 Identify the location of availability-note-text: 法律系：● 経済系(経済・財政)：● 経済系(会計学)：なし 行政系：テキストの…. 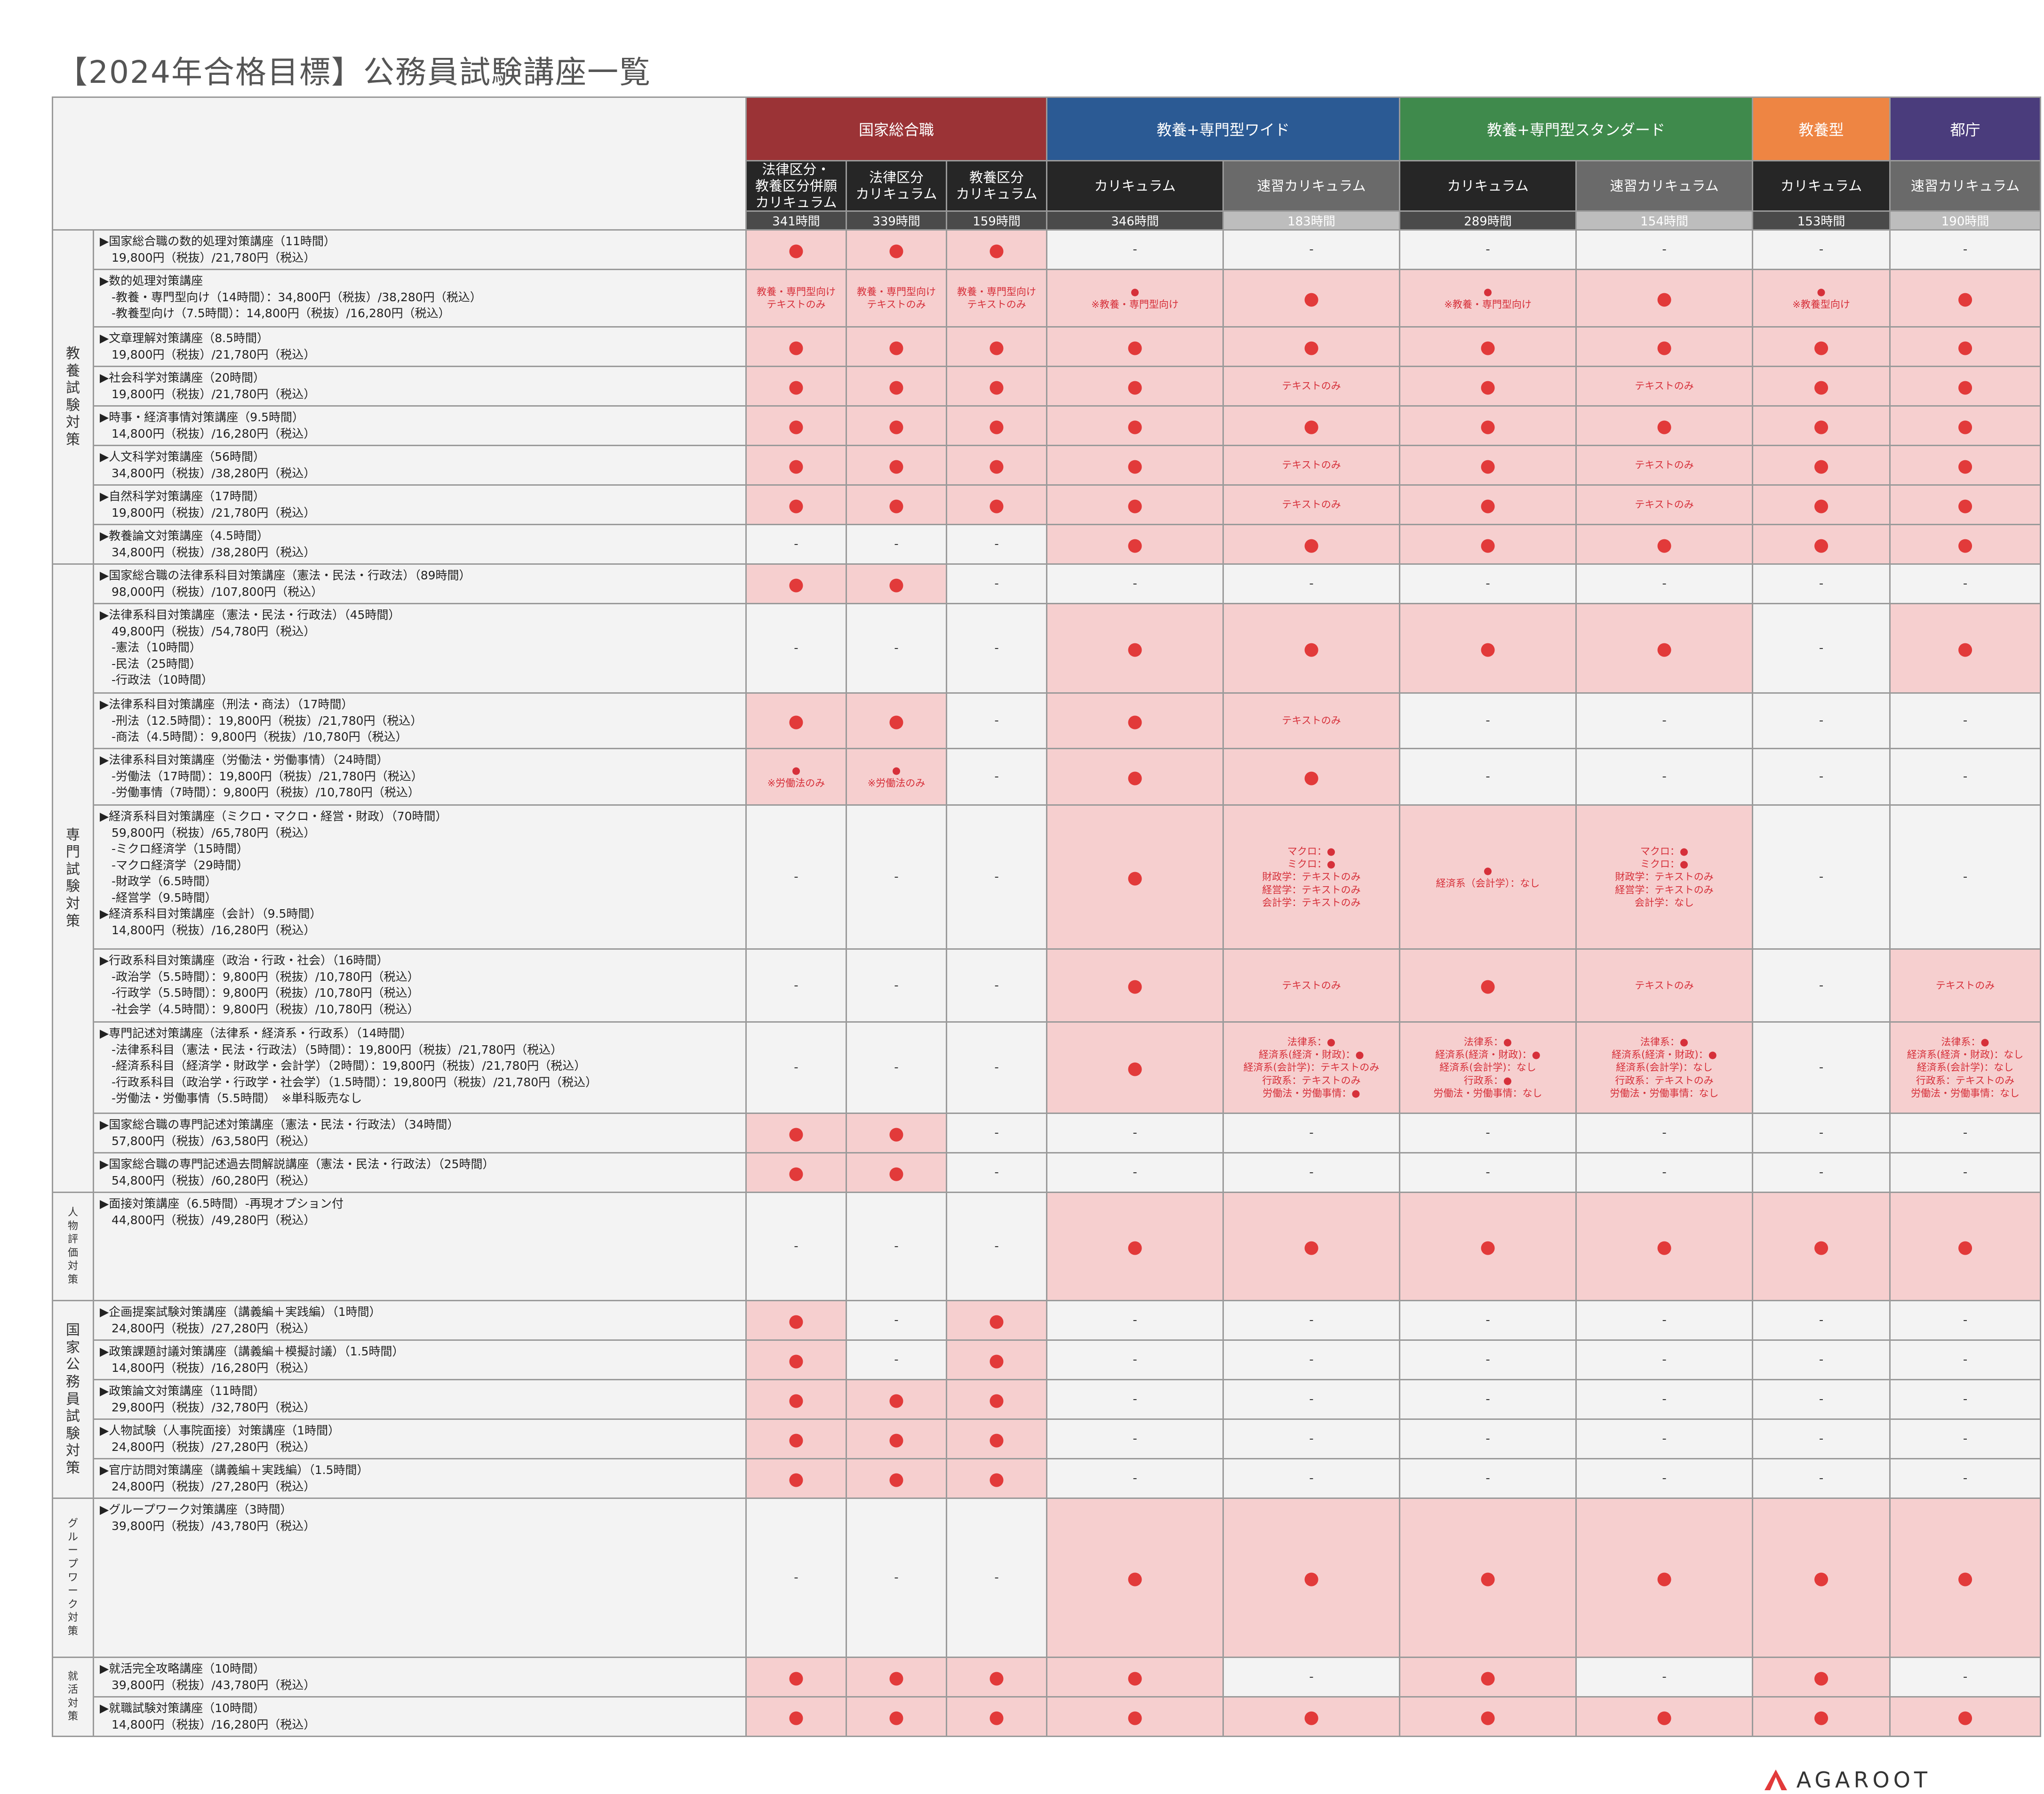
(1664, 1067).